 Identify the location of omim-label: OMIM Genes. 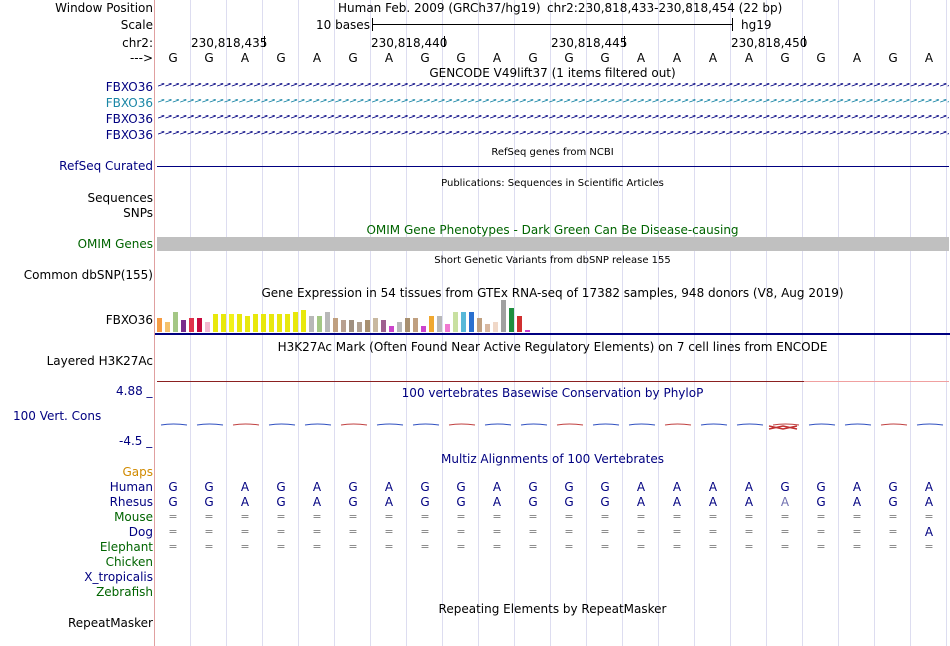
(115, 244).